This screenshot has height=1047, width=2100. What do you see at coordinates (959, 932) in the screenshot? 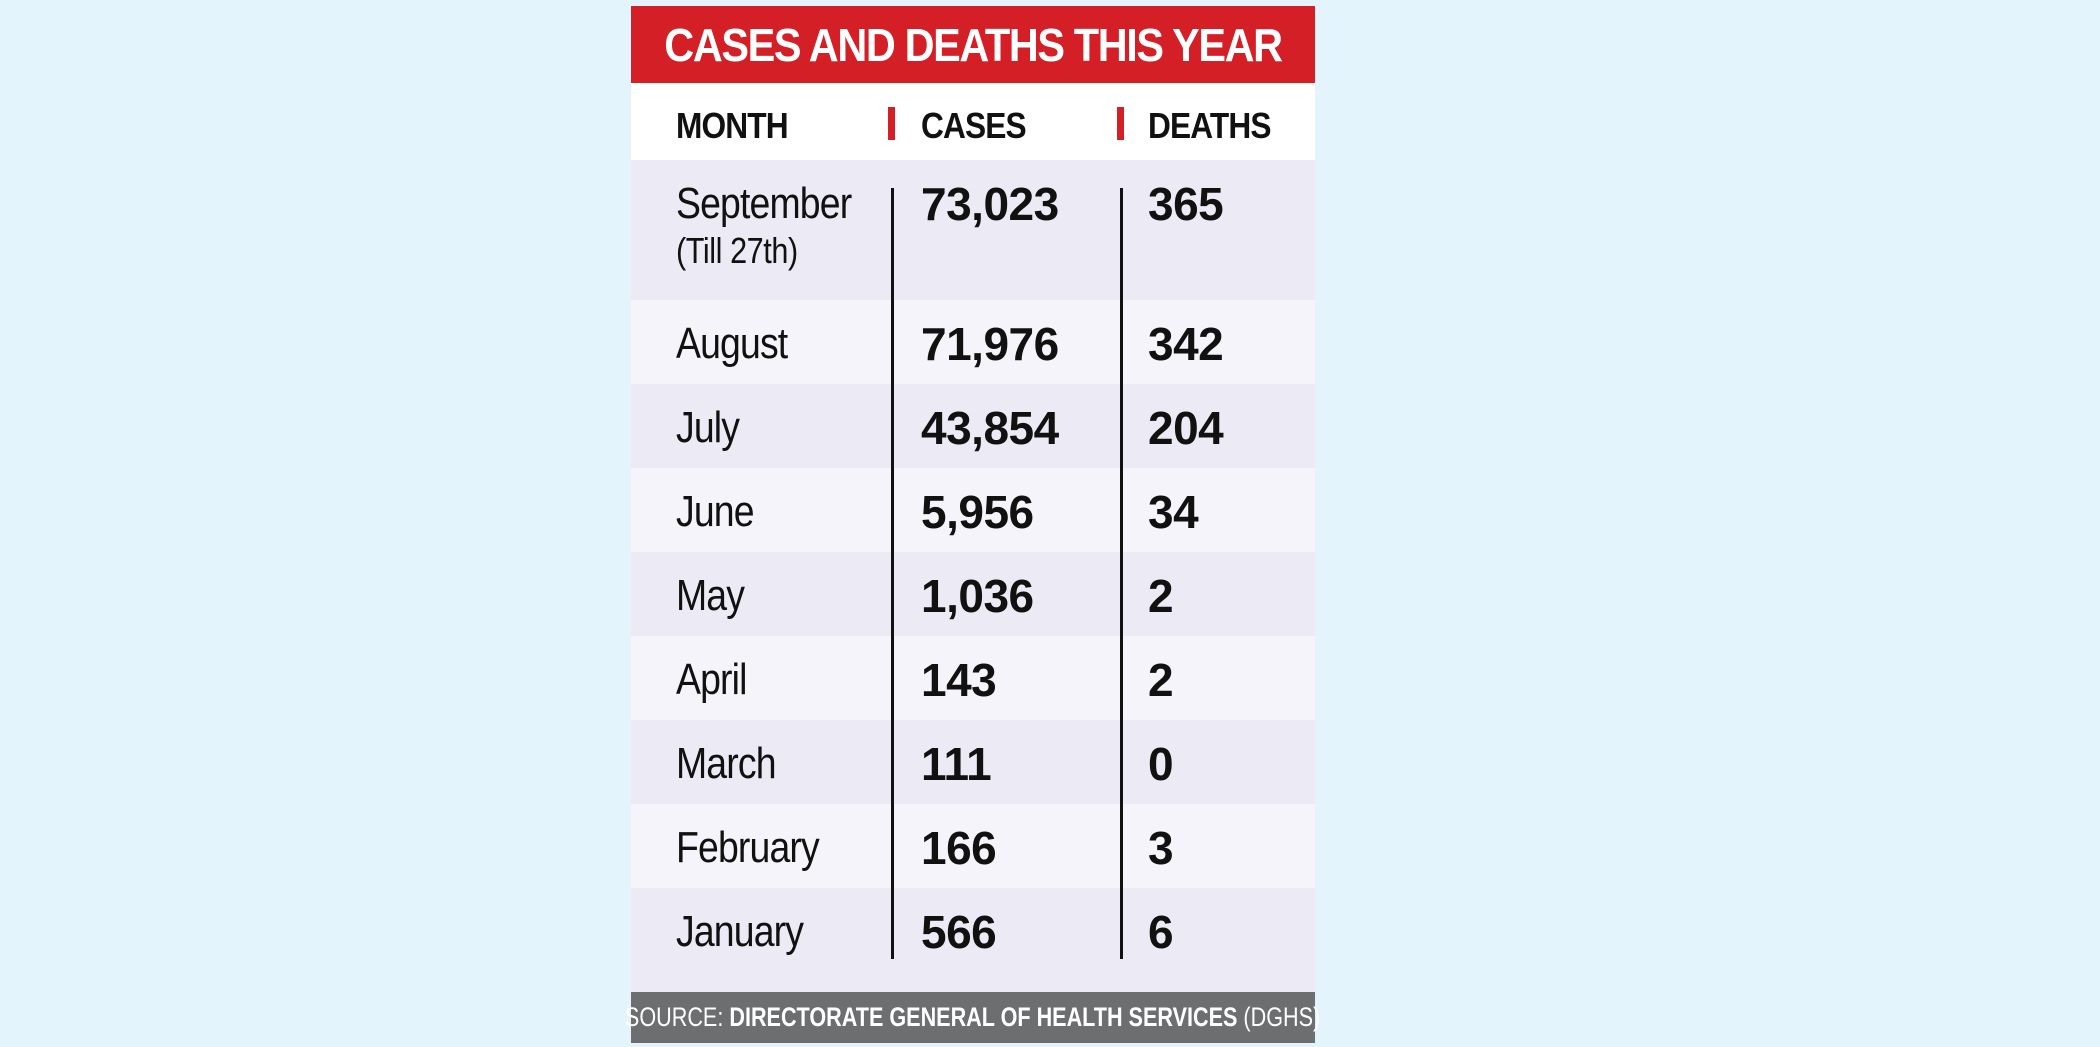
I see `cell-cases: 566` at bounding box center [959, 932].